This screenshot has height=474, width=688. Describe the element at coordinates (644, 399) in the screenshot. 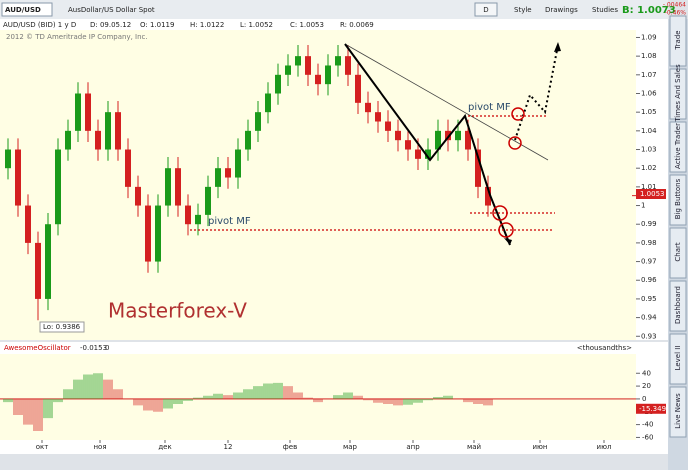

I see `y-tick-label: 0` at that location.